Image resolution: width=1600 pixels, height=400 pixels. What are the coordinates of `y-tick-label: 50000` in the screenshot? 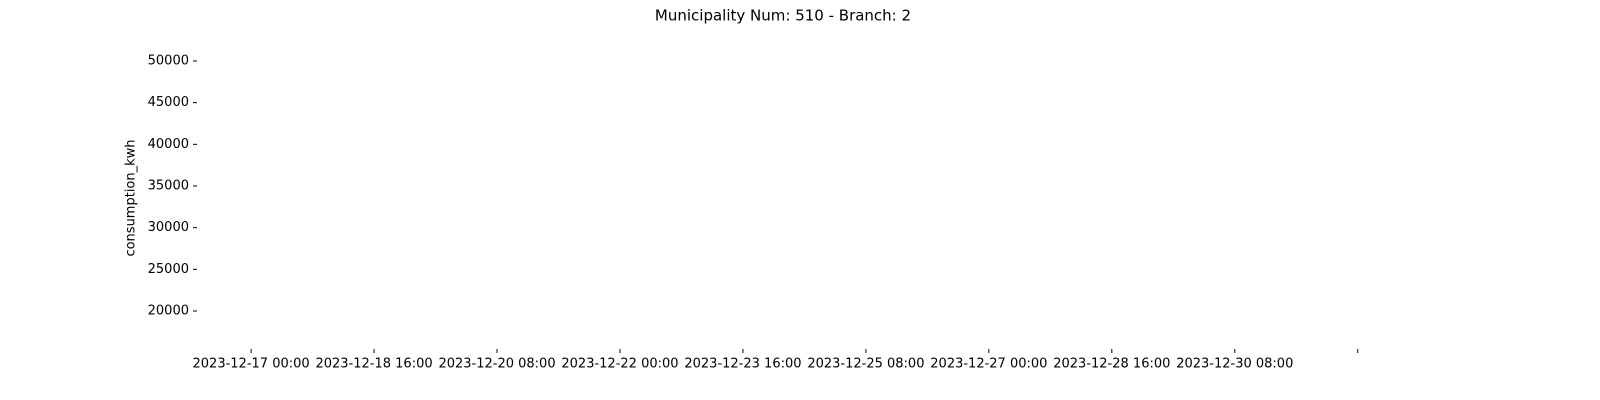 It's located at (168, 61).